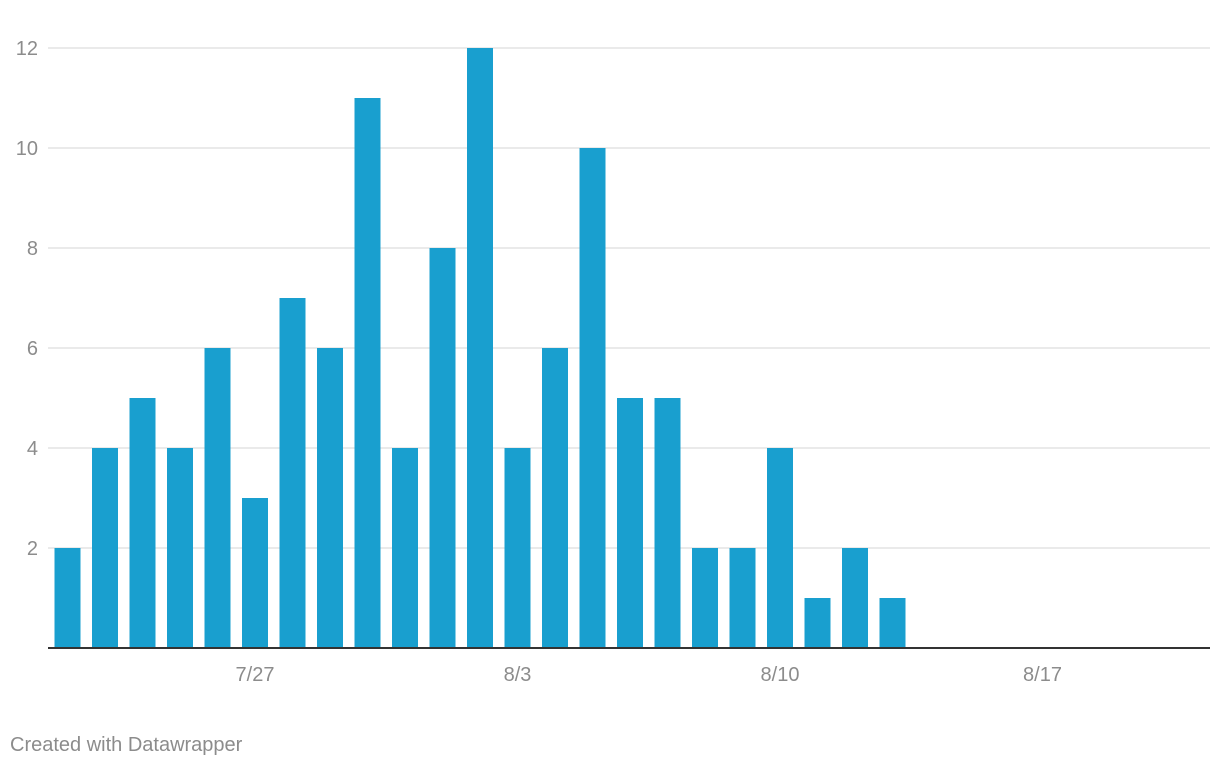 Image resolution: width=1220 pixels, height=770 pixels. What do you see at coordinates (27, 149) in the screenshot?
I see `y-tick-label: 10` at bounding box center [27, 149].